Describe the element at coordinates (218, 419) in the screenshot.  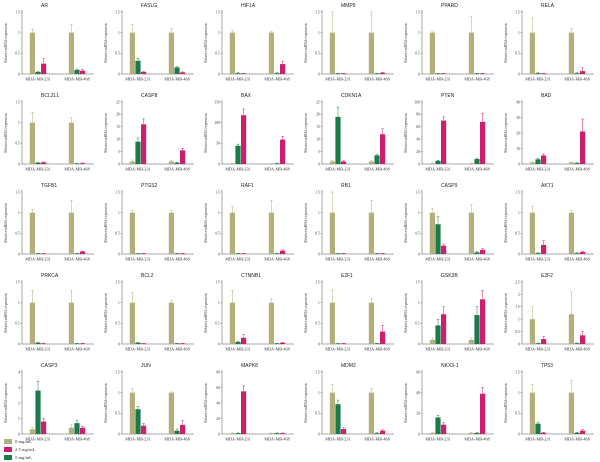
I see `y-tick-label: 20` at that location.